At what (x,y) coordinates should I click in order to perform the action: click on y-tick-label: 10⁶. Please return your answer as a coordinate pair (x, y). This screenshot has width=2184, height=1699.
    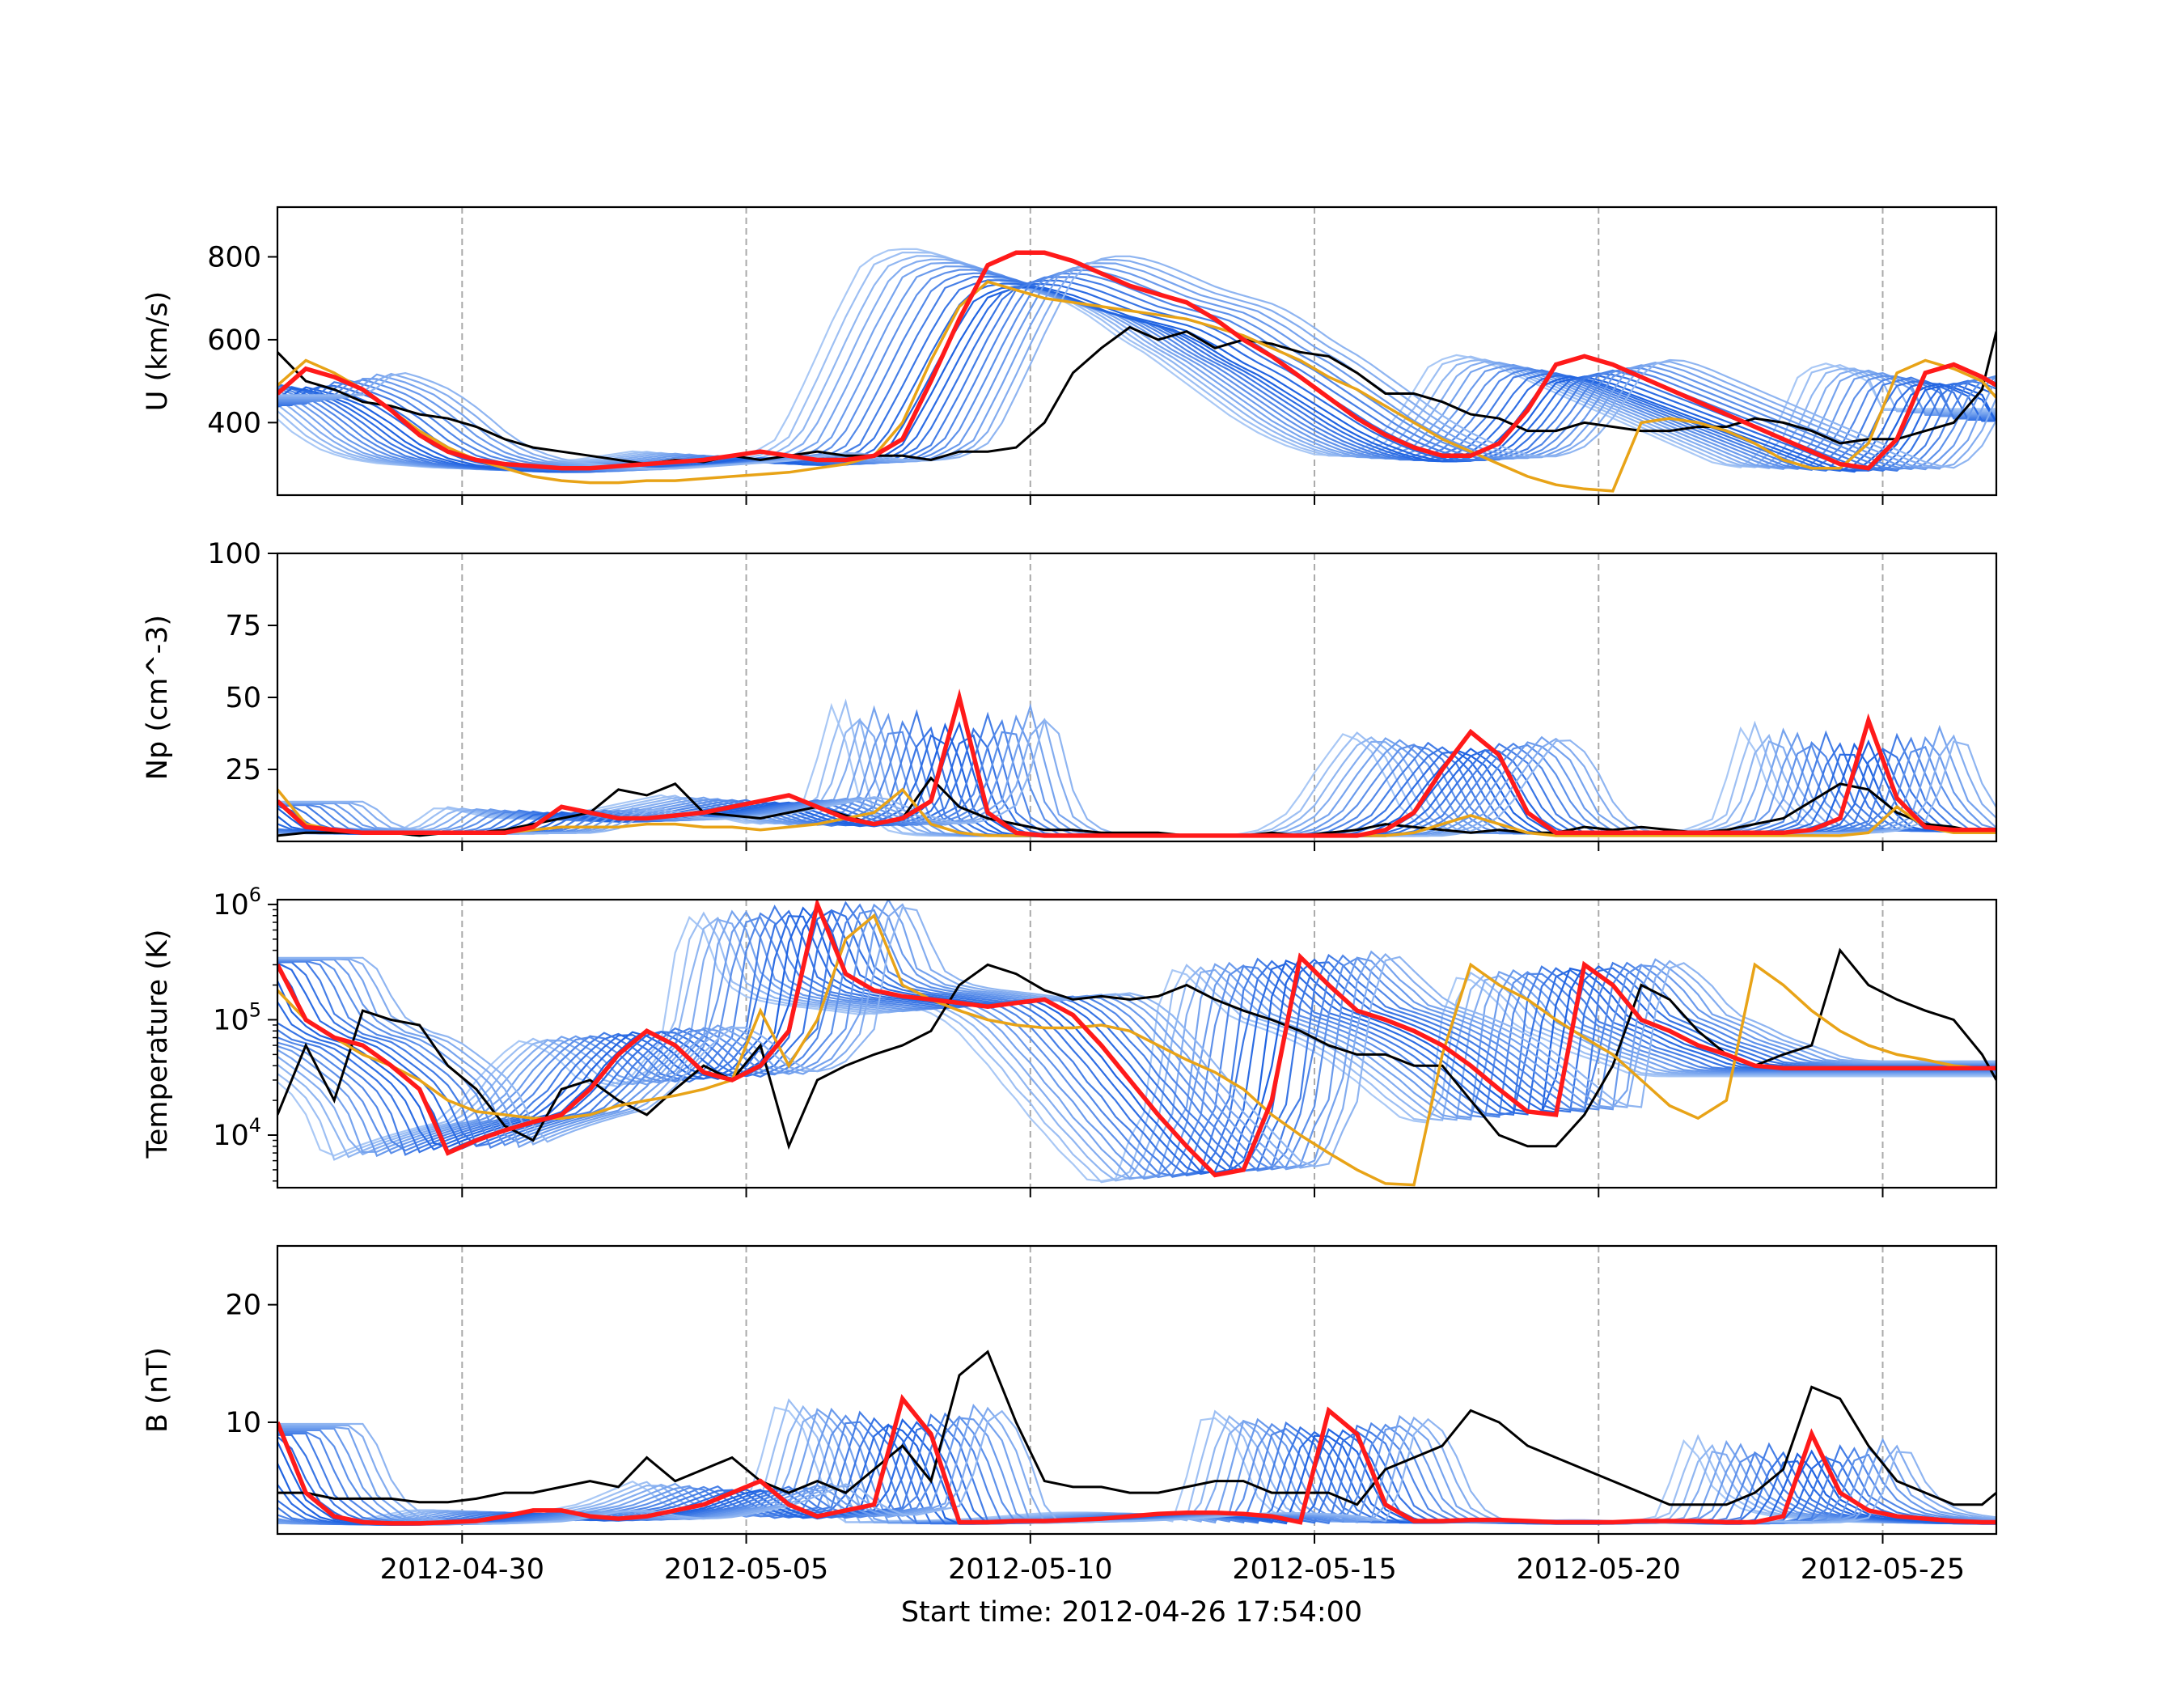
    Looking at the image, I should click on (237, 902).